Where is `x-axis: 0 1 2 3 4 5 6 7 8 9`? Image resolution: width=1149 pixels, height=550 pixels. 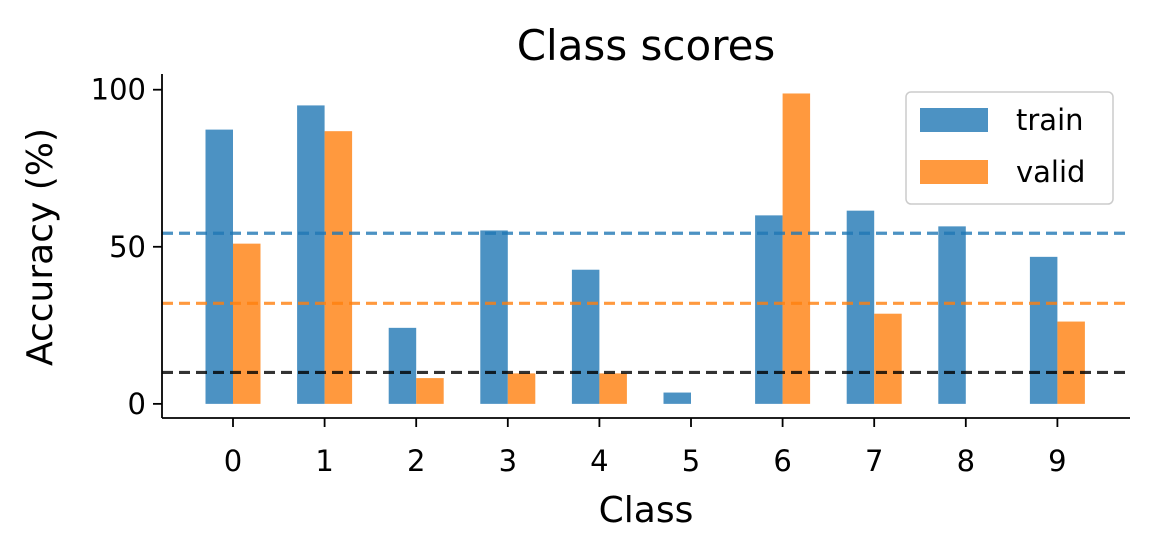 x-axis: 0 1 2 3 4 5 6 7 8 9 is located at coordinates (646, 447).